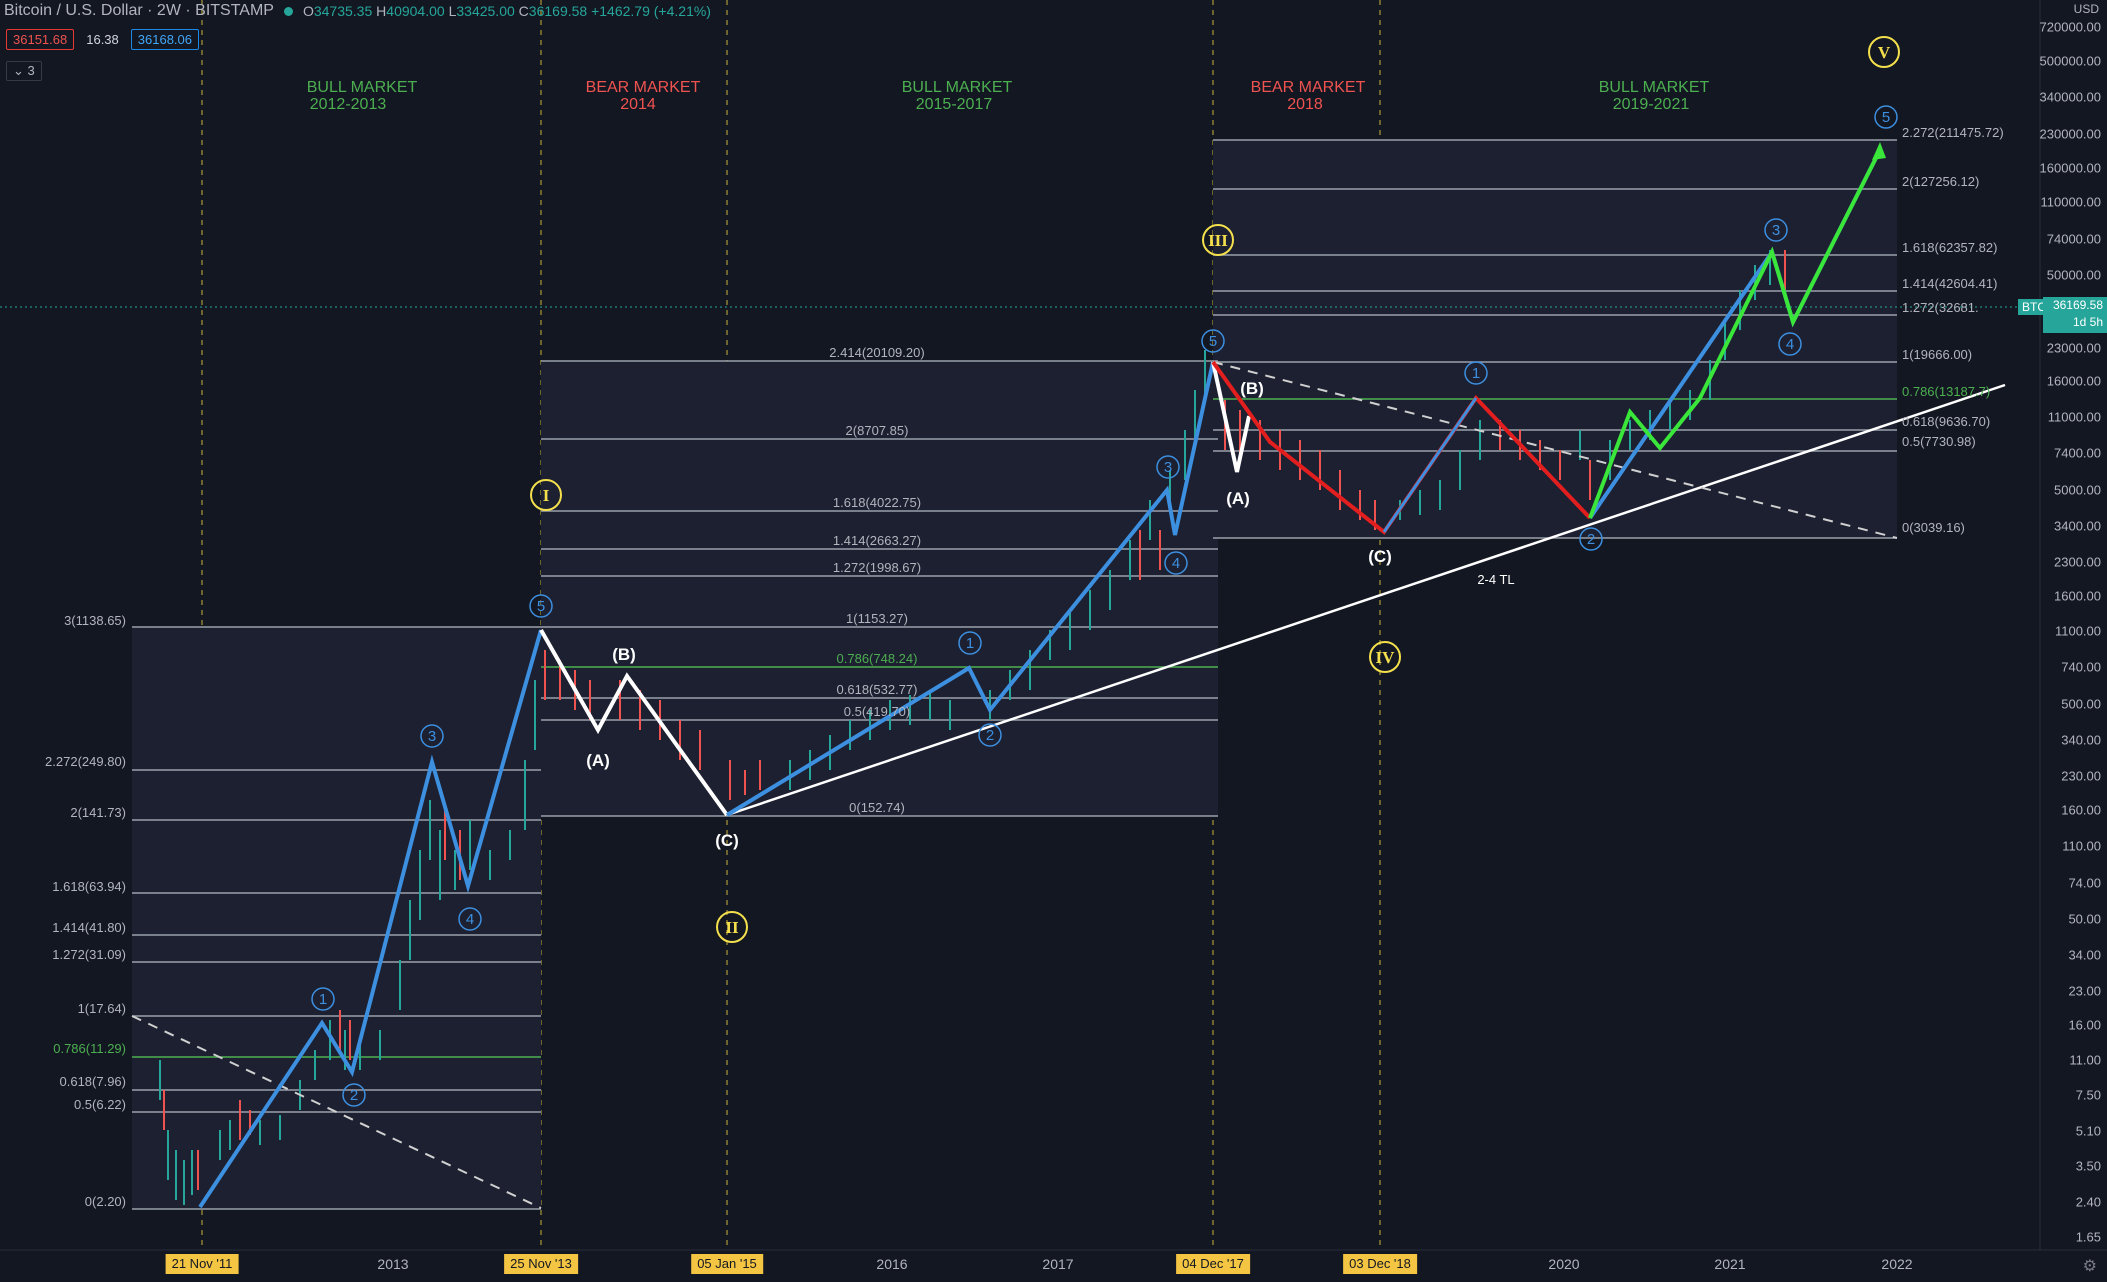 This screenshot has width=2107, height=1282. I want to click on time-axis-label: 2013, so click(393, 1264).